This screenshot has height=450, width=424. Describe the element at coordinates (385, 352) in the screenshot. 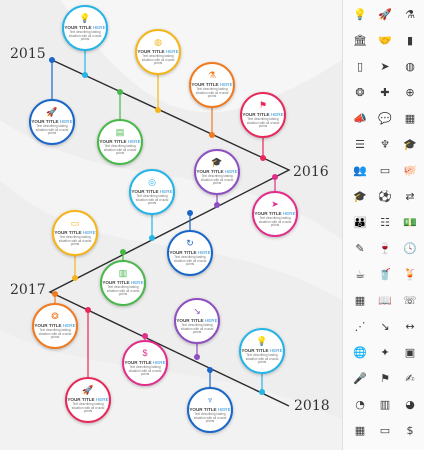

I see `stars-icon: ✦` at that location.